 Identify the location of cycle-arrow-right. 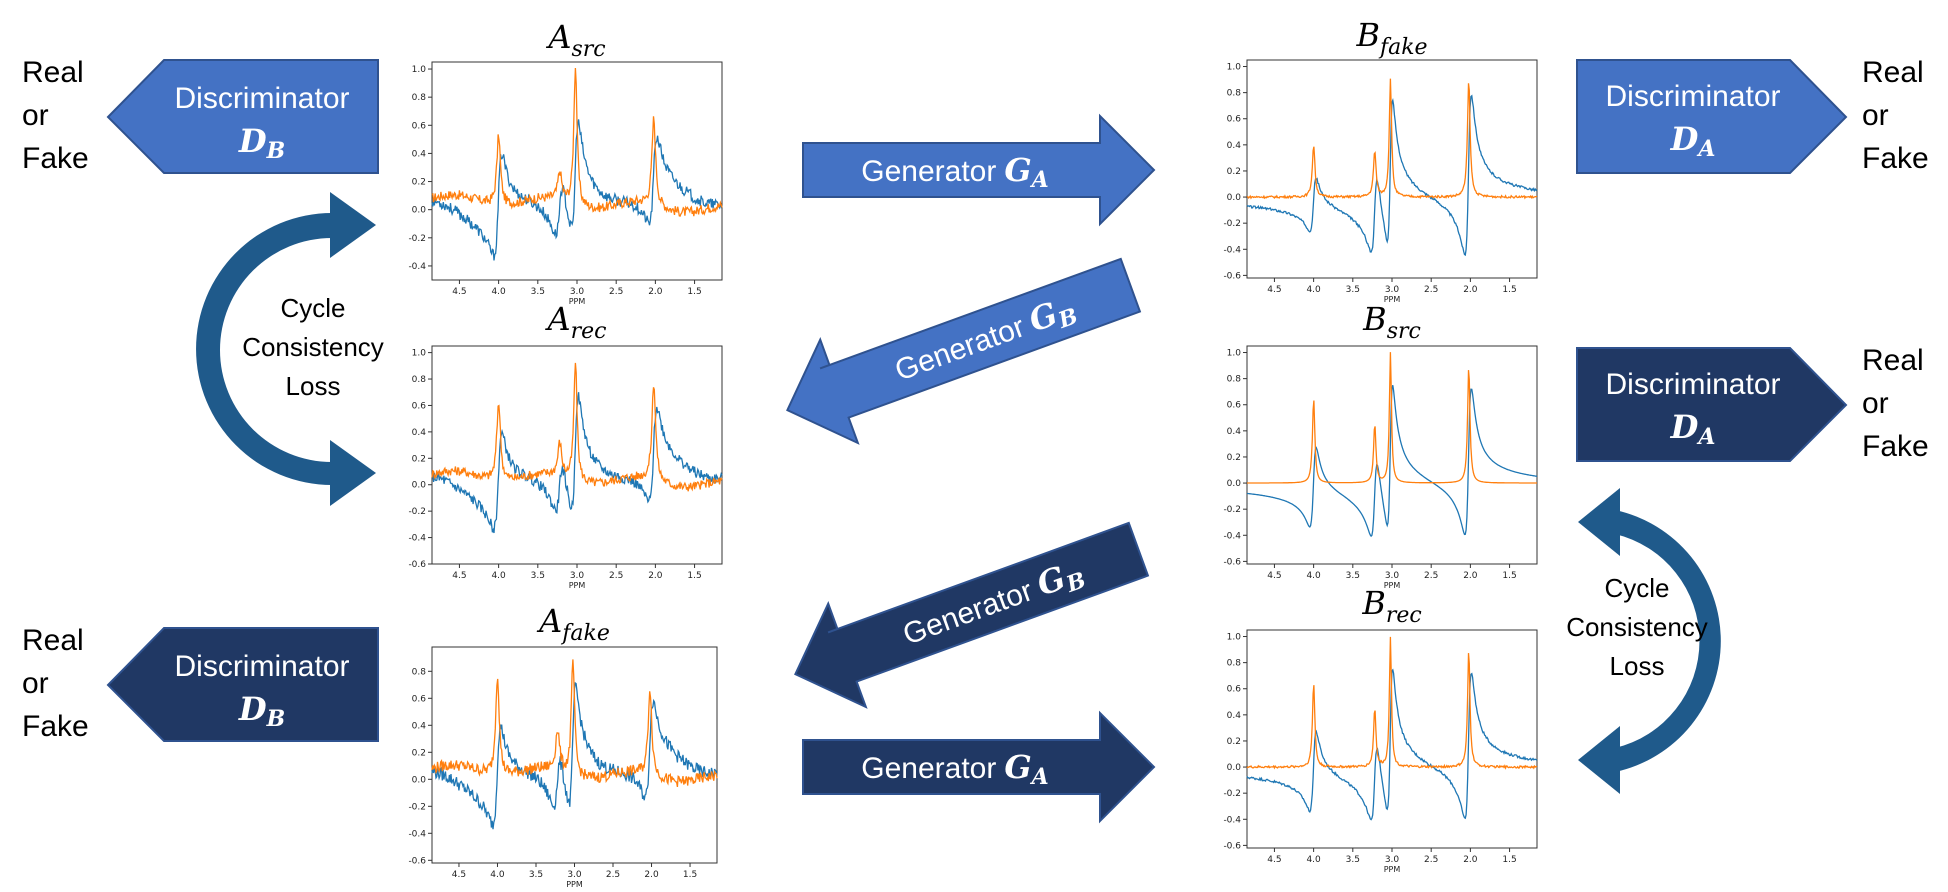
(1649, 641).